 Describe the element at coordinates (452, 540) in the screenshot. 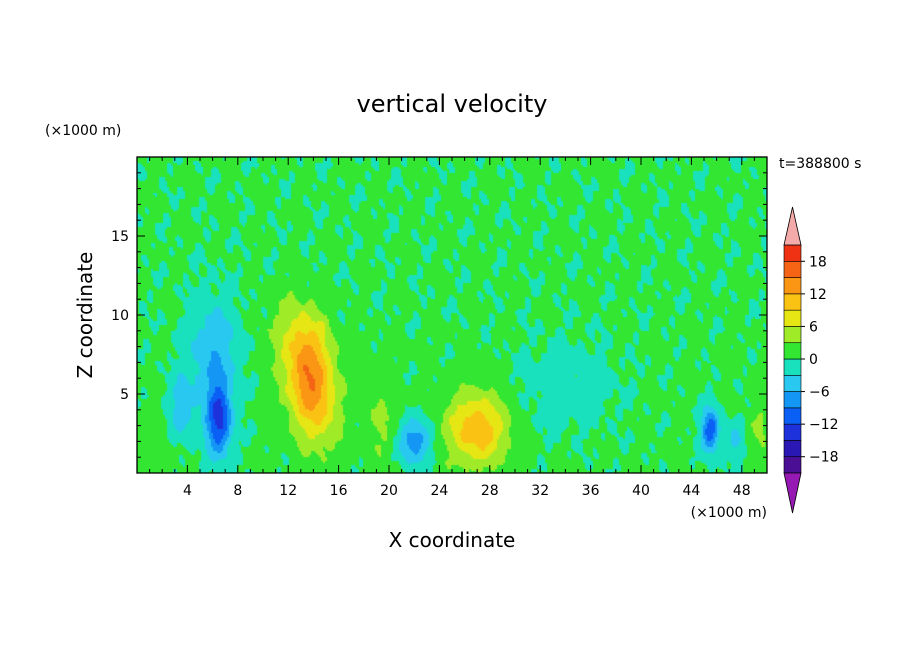

I see `x-axis-label: X coordinate` at that location.